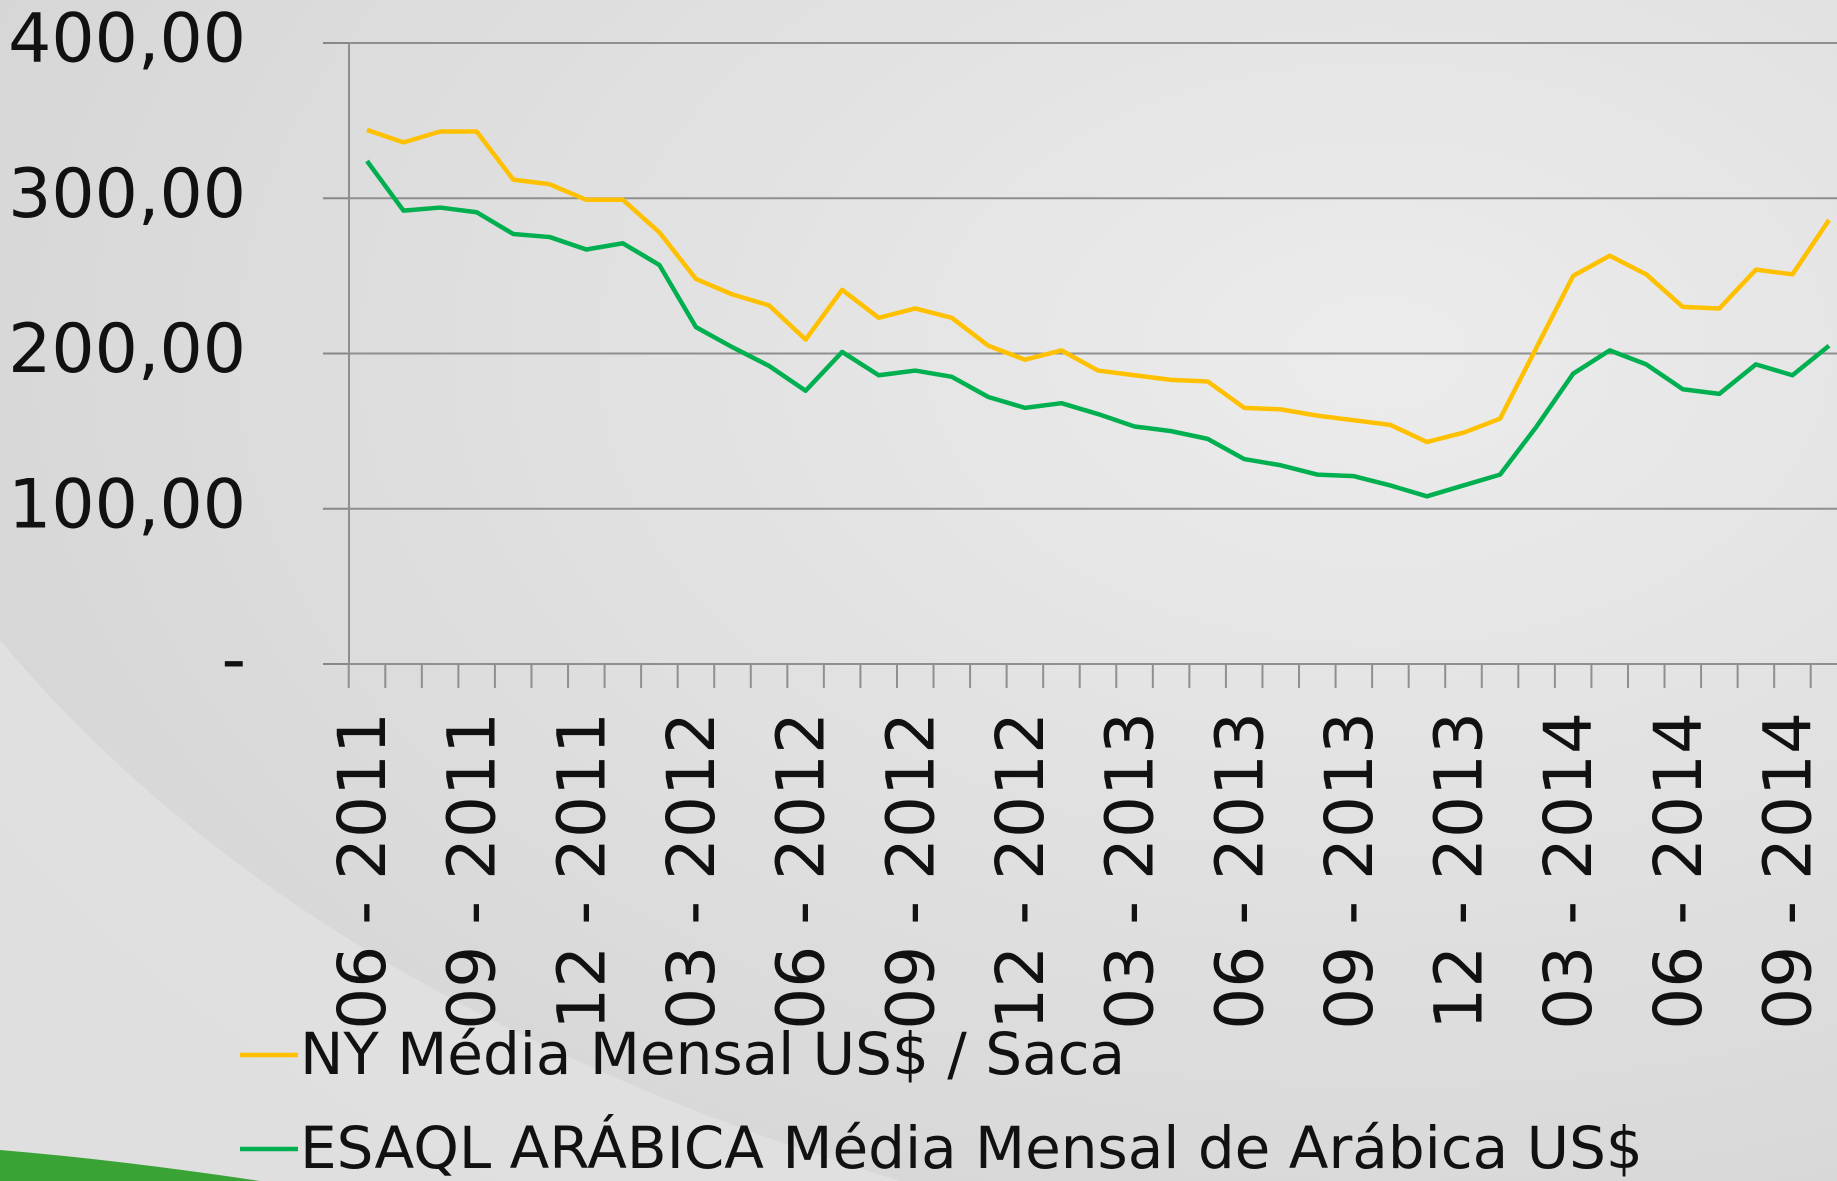 The image size is (1837, 1181). What do you see at coordinates (712, 1054) in the screenshot?
I see `legend-label: NY Média Mensal US$ / Saca` at bounding box center [712, 1054].